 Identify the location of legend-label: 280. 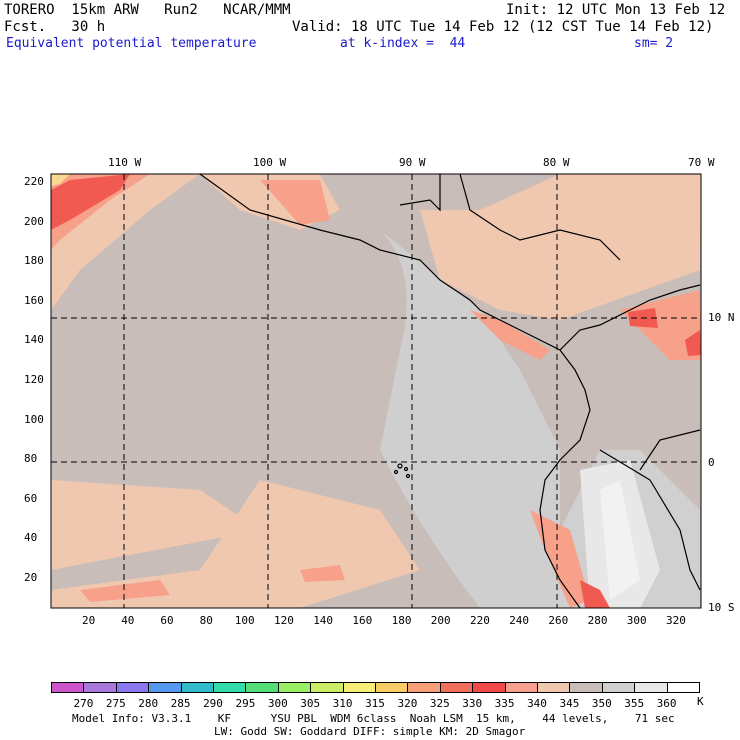
(148, 703).